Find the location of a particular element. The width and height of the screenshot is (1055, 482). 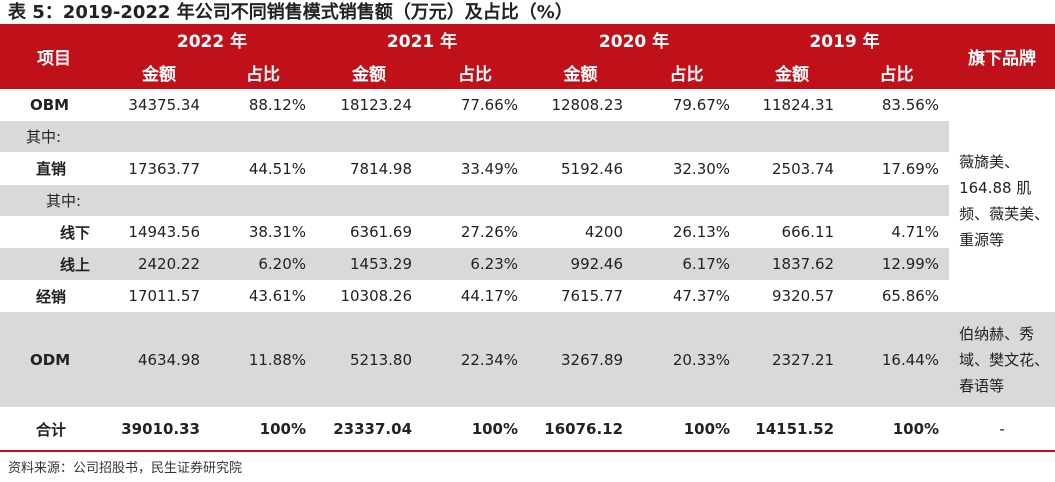

header-row-metrics: 金额 占比 金额 占比 金额 占比 金额 占比 is located at coordinates (527, 72).